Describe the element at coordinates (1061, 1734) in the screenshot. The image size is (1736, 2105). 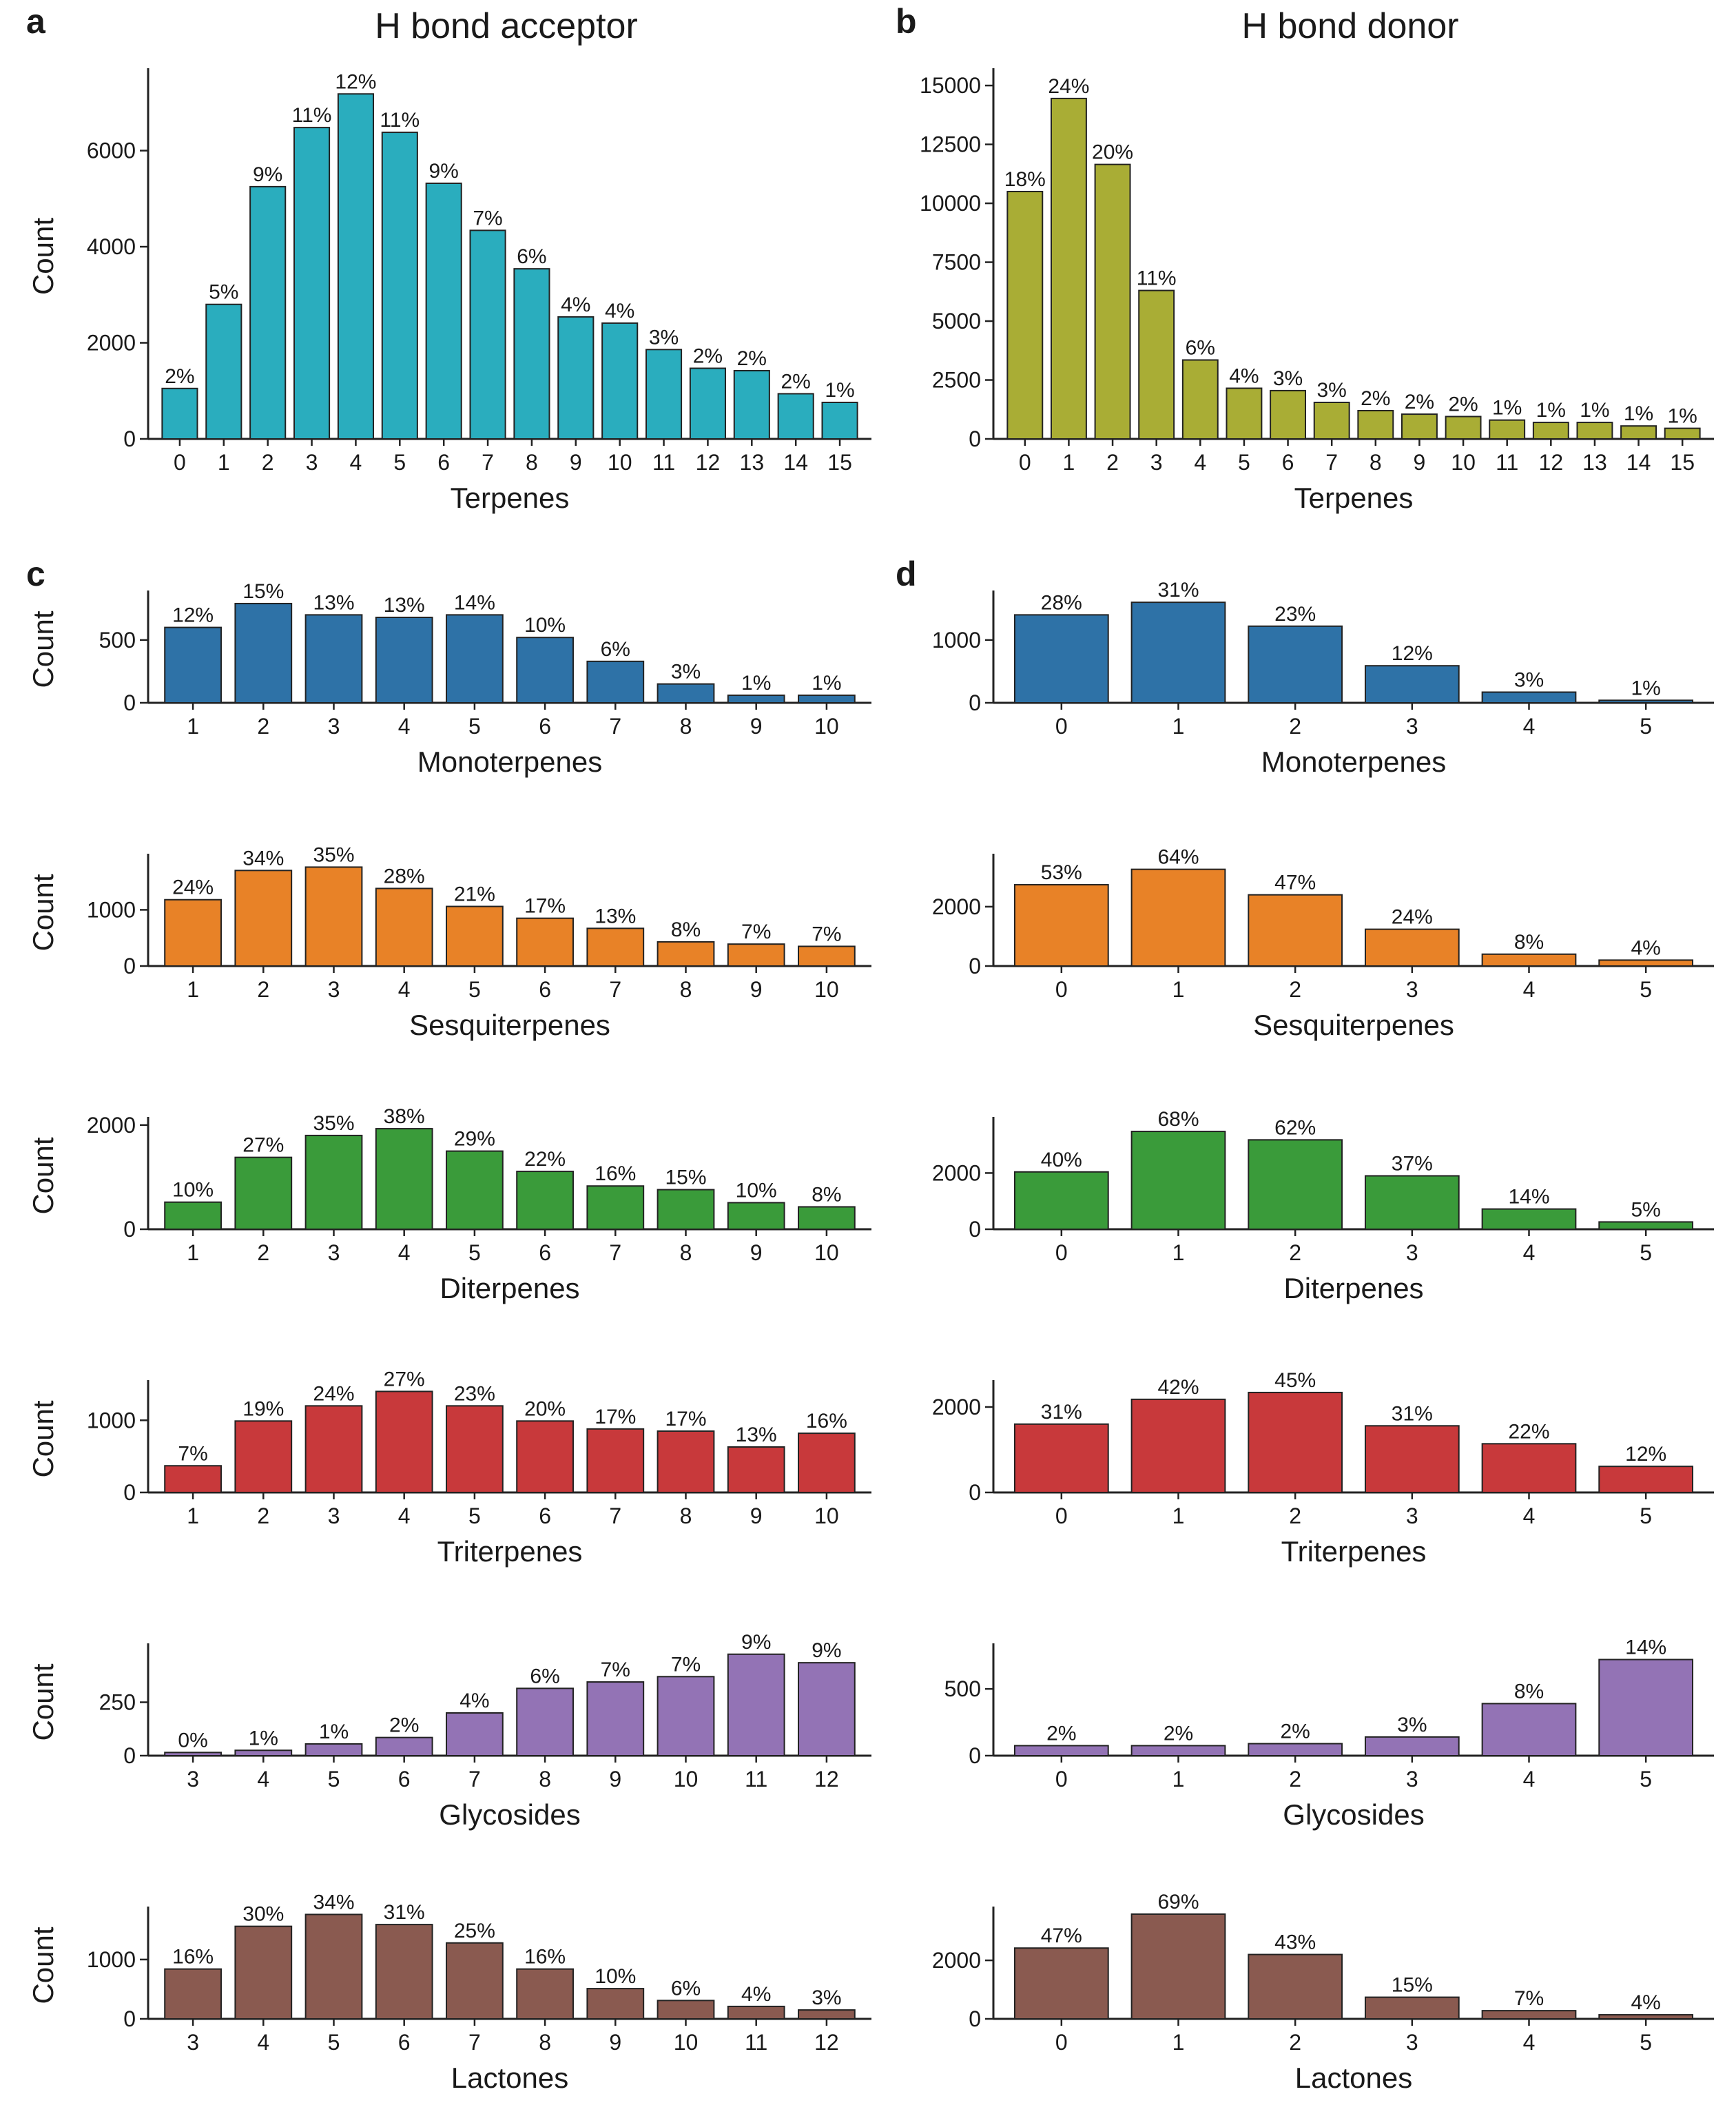
I see `data-label-d5-0: 2%` at that location.